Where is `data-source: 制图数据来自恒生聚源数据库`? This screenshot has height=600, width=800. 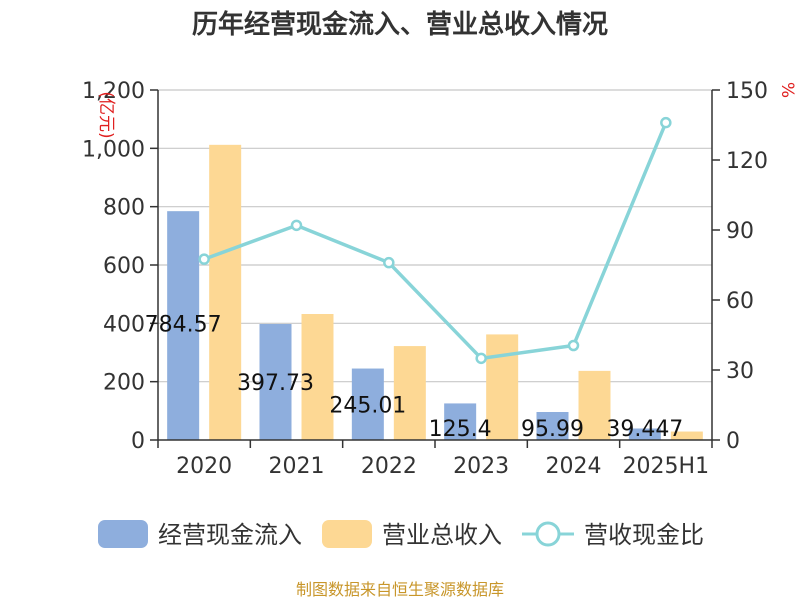
data-source: 制图数据来自恒生聚源数据库 is located at coordinates (400, 589).